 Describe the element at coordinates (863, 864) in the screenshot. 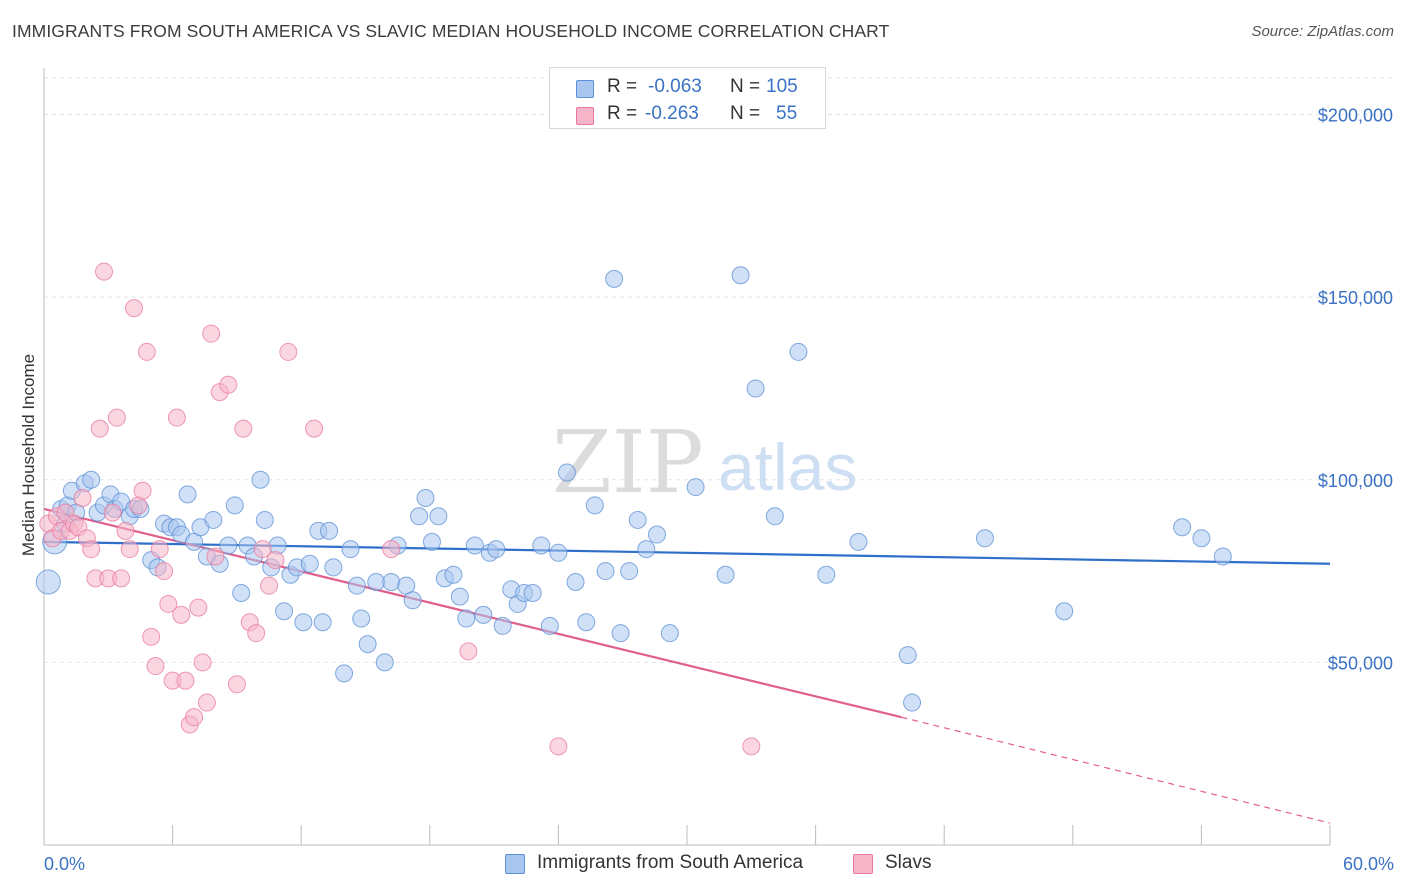

I see `bottom-legend-swatch-slavs` at that location.